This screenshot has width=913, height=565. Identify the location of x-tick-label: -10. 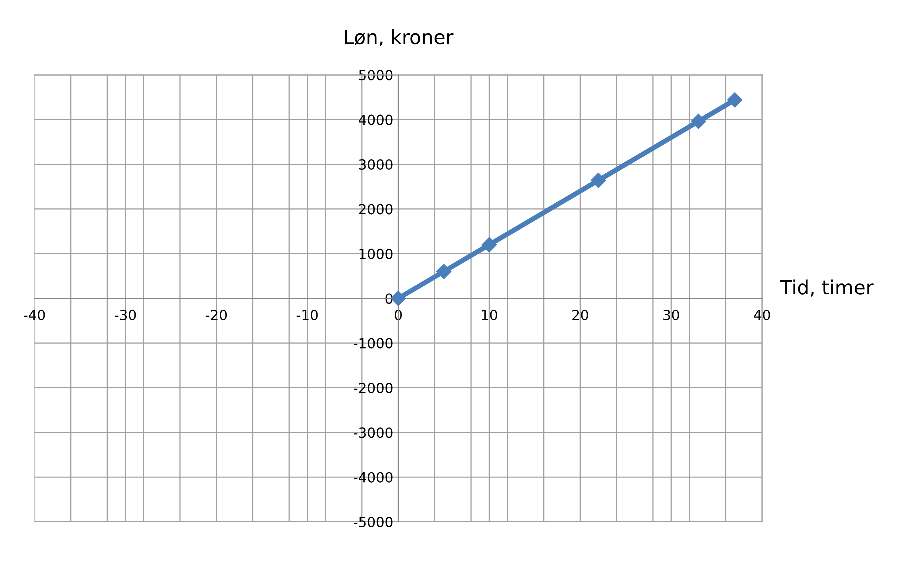
(307, 315).